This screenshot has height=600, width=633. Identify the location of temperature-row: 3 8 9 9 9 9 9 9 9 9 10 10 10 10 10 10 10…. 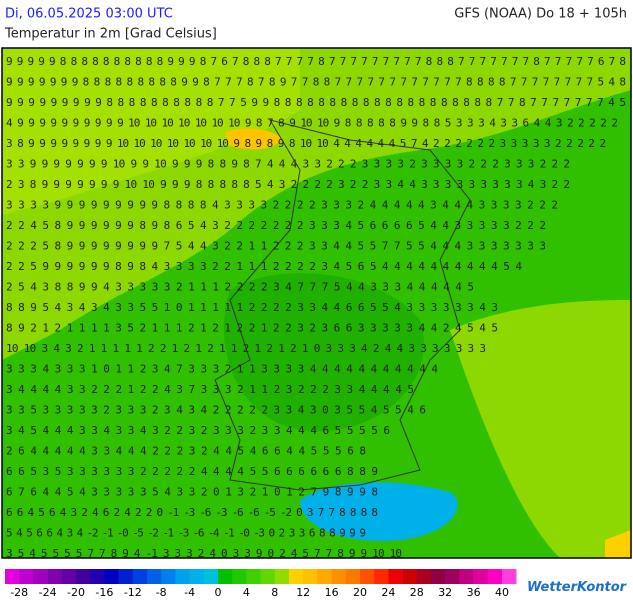
(306, 143).